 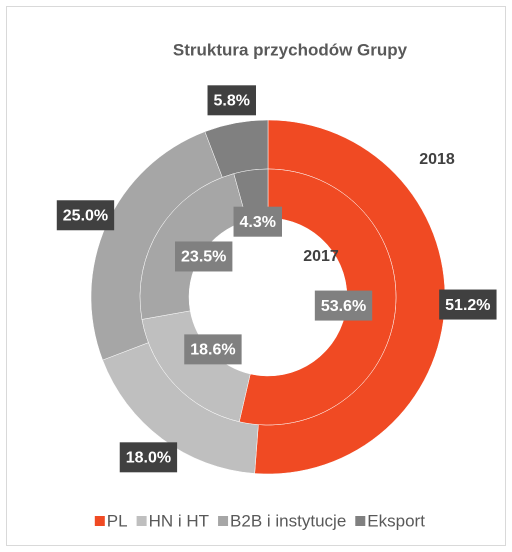 I want to click on data-label-text: 18.6%, so click(x=212, y=350).